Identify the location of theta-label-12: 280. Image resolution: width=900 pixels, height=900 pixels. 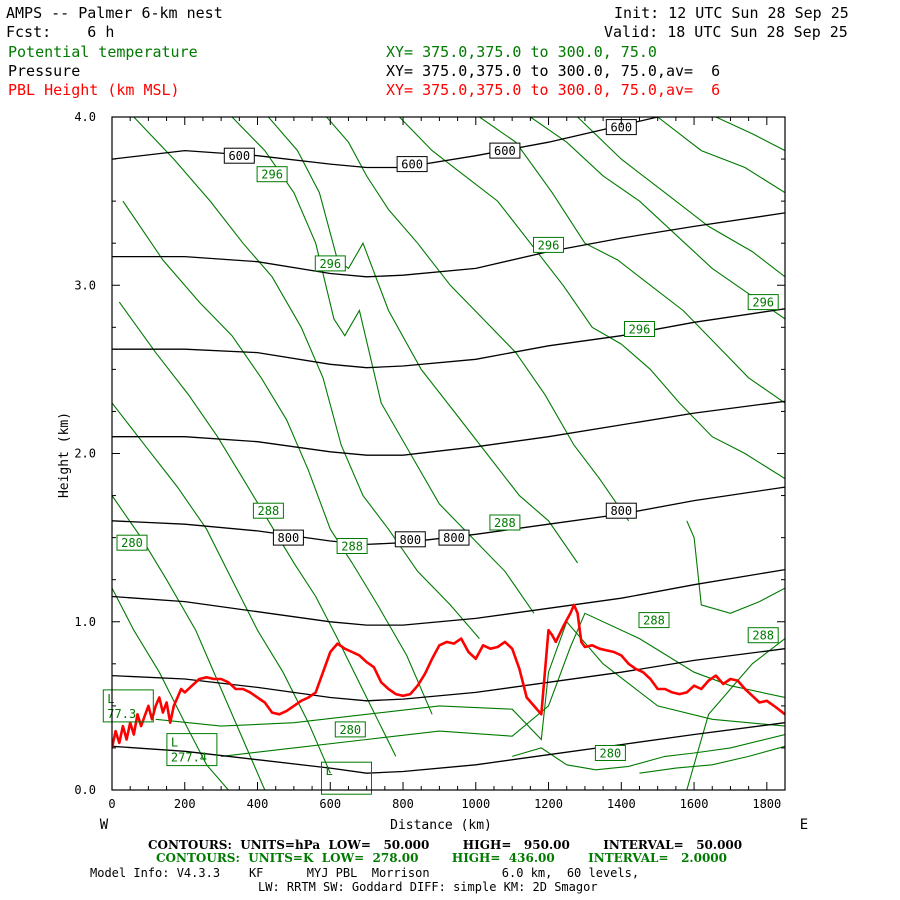
(610, 753).